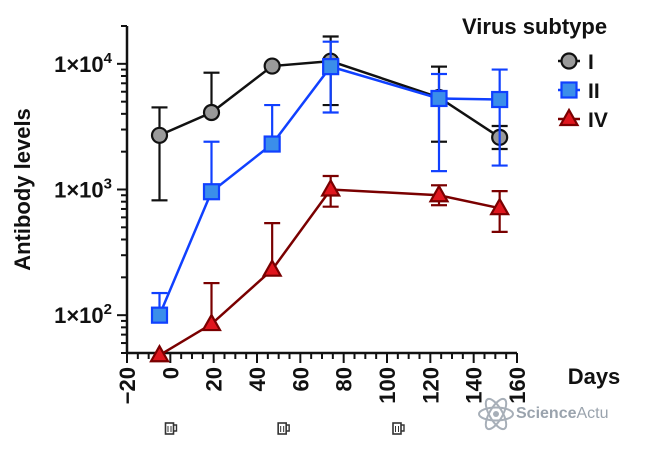  What do you see at coordinates (127, 385) in the screenshot?
I see `x-tick-label: −20` at bounding box center [127, 385].